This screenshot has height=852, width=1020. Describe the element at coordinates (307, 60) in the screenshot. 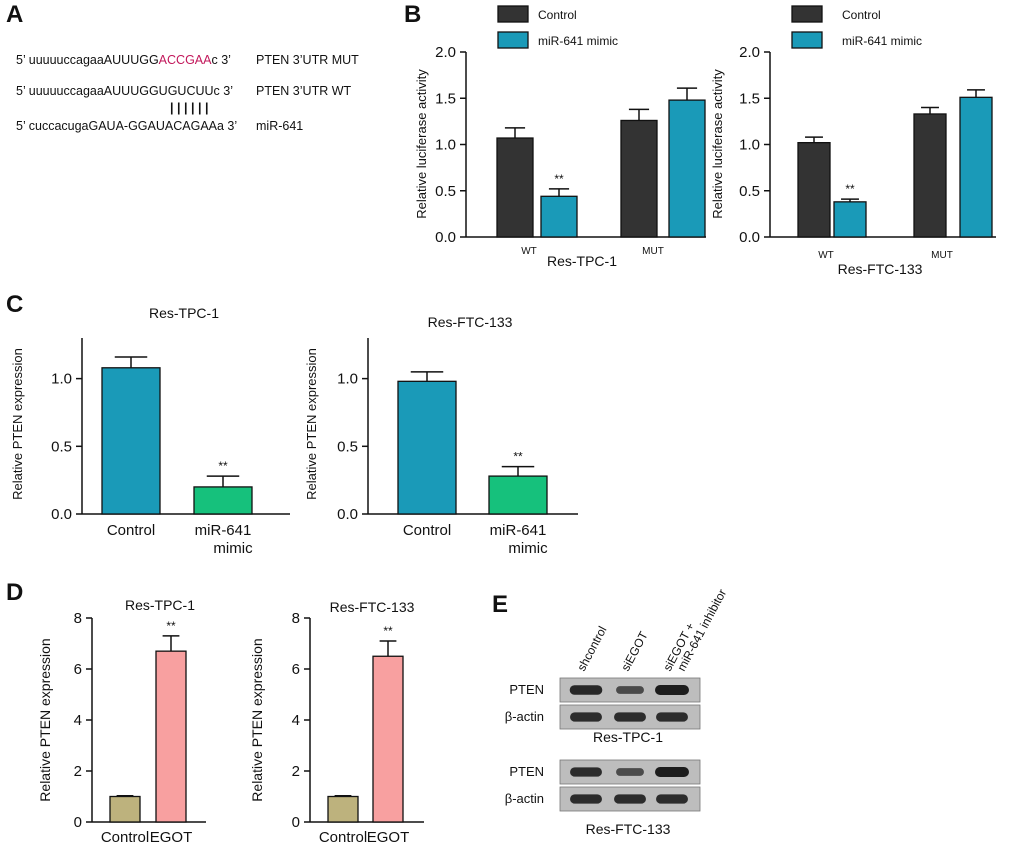

I see `seq-mut-label: PTEN 3’UTR MUT` at that location.